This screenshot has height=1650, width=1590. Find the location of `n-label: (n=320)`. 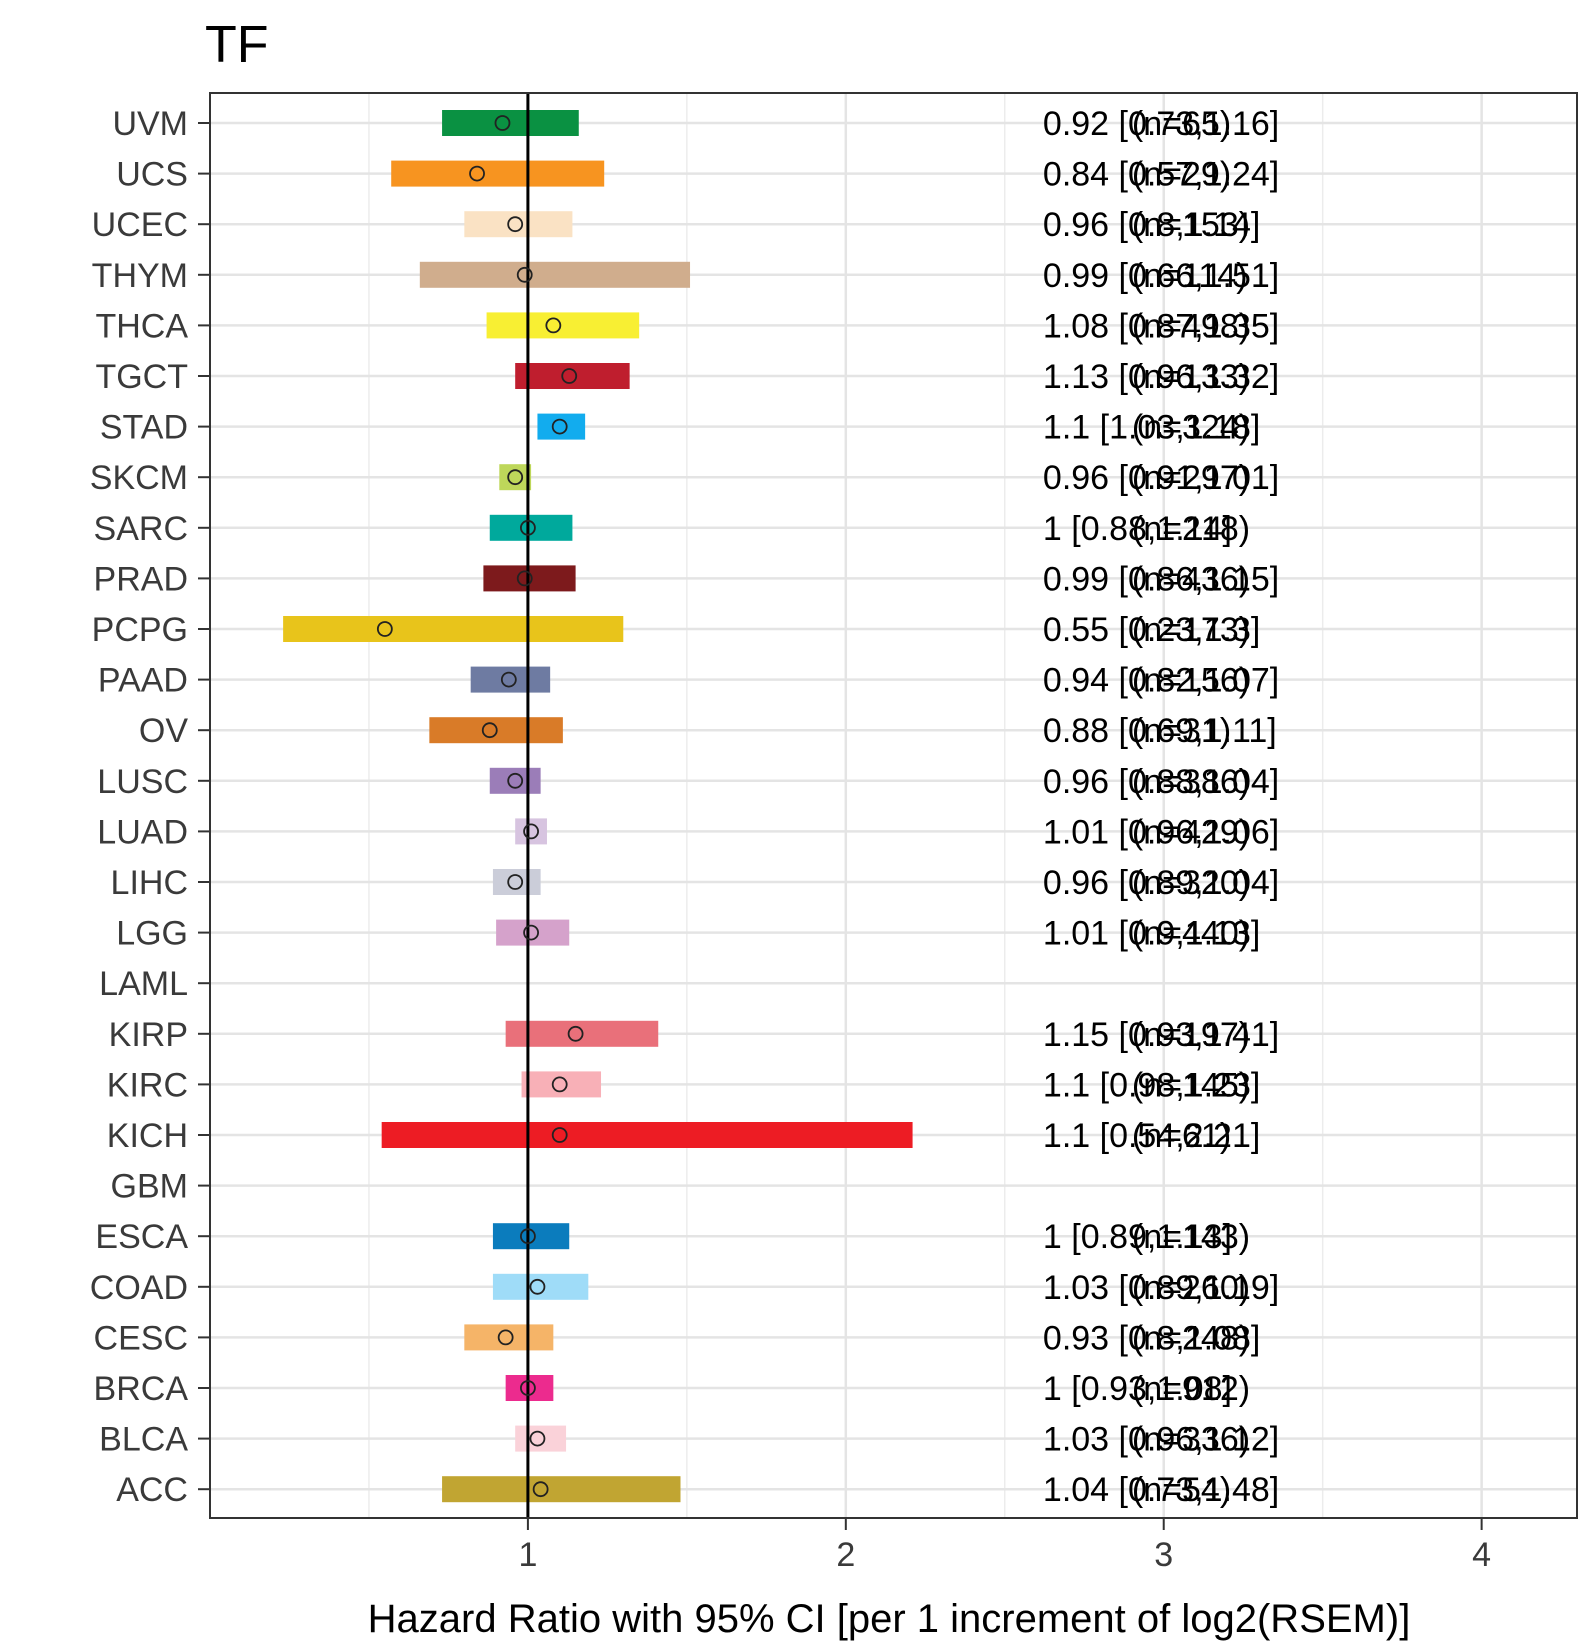

n-label: (n=320) is located at coordinates (1191, 883).